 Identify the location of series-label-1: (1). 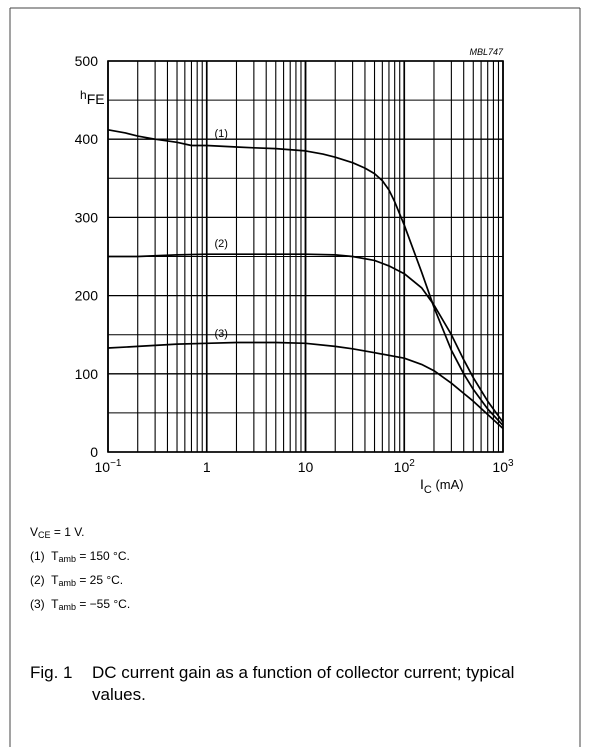
(220, 134).